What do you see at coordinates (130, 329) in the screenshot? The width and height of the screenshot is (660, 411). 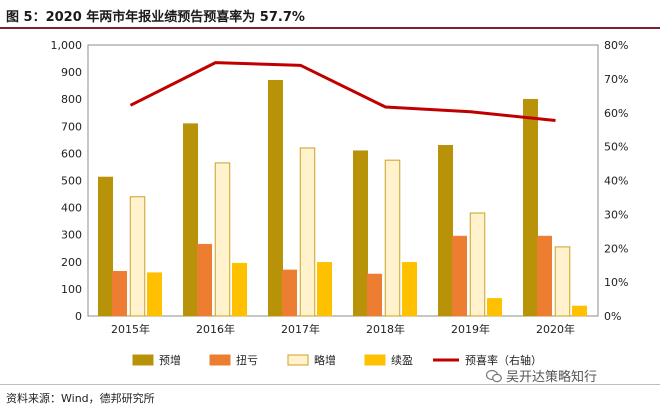 I see `x-tick-label: 2015年` at bounding box center [130, 329].